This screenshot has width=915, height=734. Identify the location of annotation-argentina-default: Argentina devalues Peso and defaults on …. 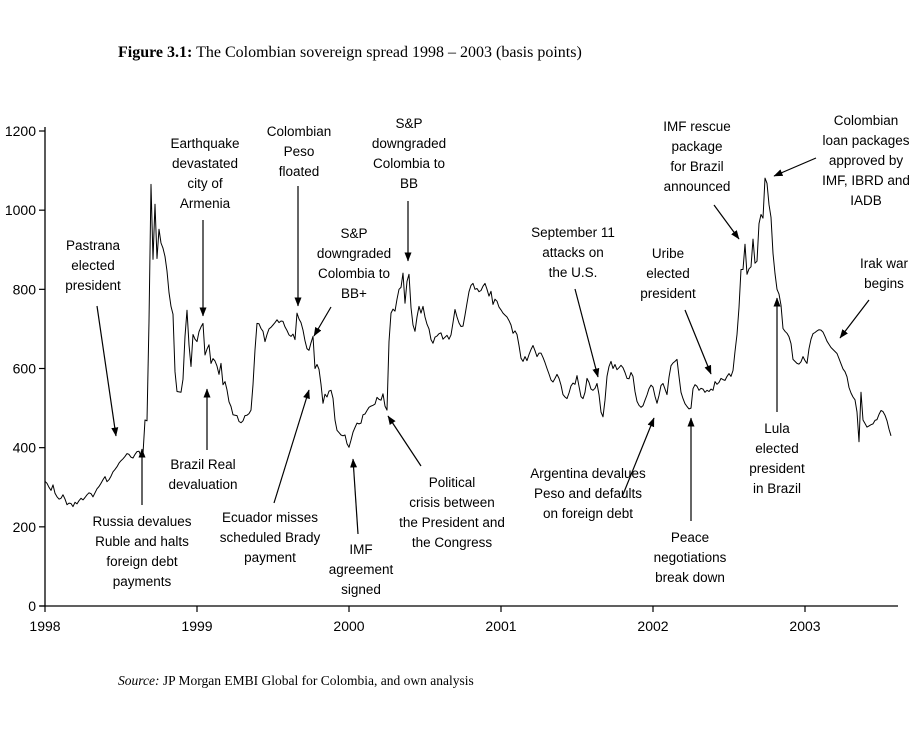
(588, 493).